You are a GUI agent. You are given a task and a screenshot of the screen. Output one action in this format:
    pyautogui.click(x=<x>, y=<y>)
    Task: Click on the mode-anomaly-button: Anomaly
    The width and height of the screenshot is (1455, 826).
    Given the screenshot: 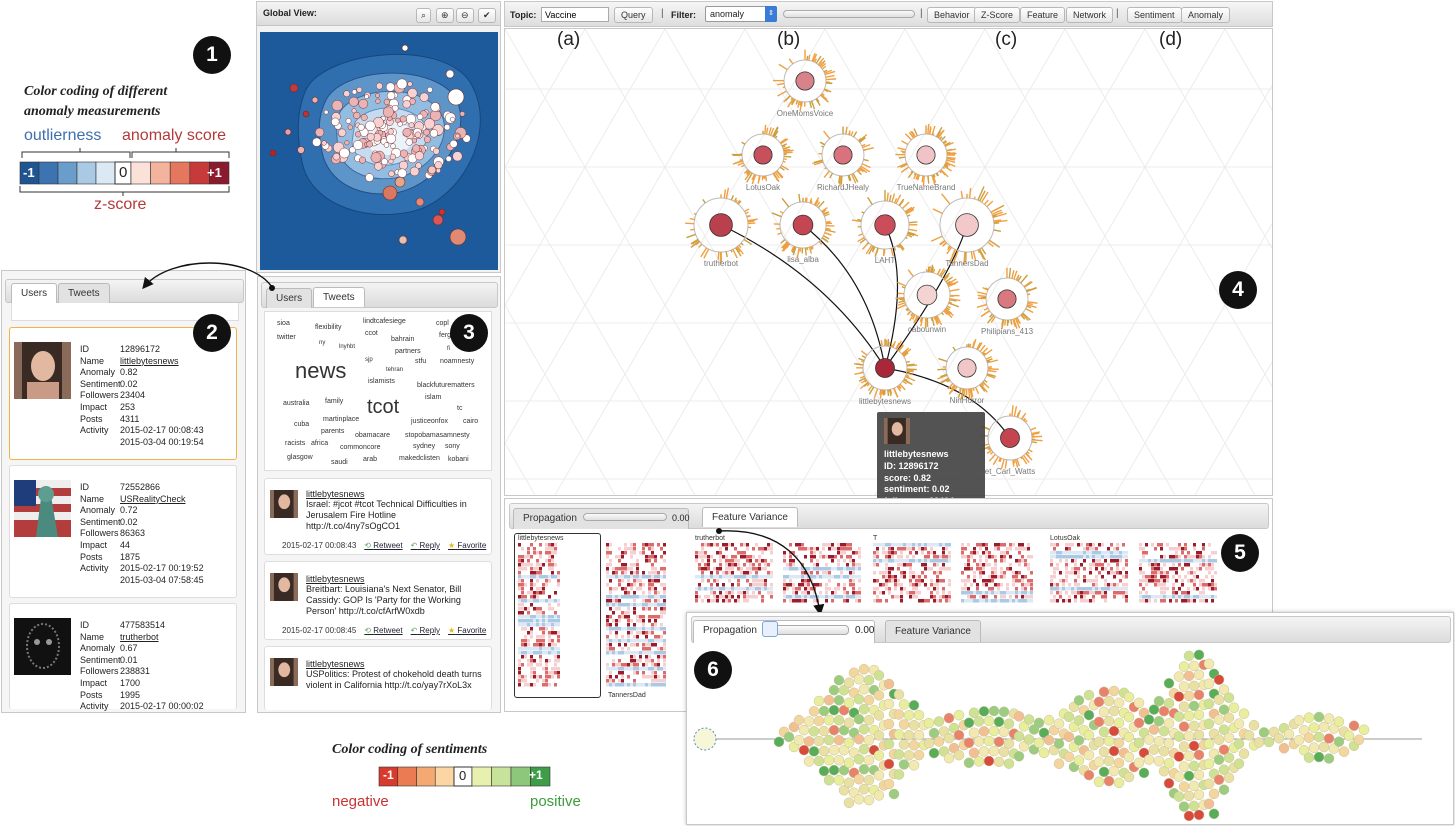 What is the action you would take?
    pyautogui.click(x=1206, y=15)
    